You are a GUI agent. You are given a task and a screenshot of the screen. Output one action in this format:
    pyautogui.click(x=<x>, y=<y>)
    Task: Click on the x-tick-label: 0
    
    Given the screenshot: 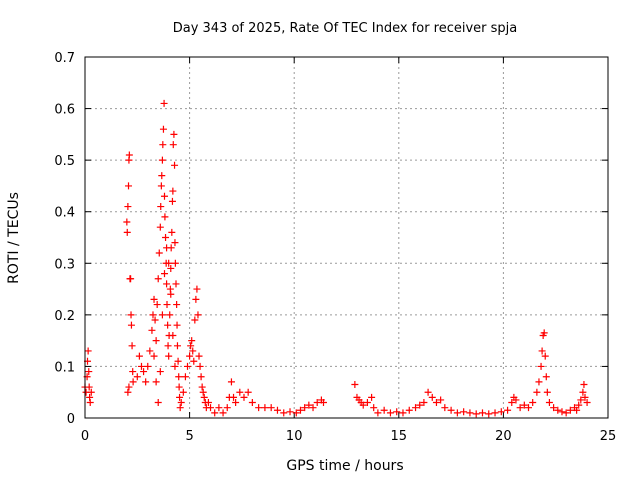 What is the action you would take?
    pyautogui.click(x=85, y=436)
    